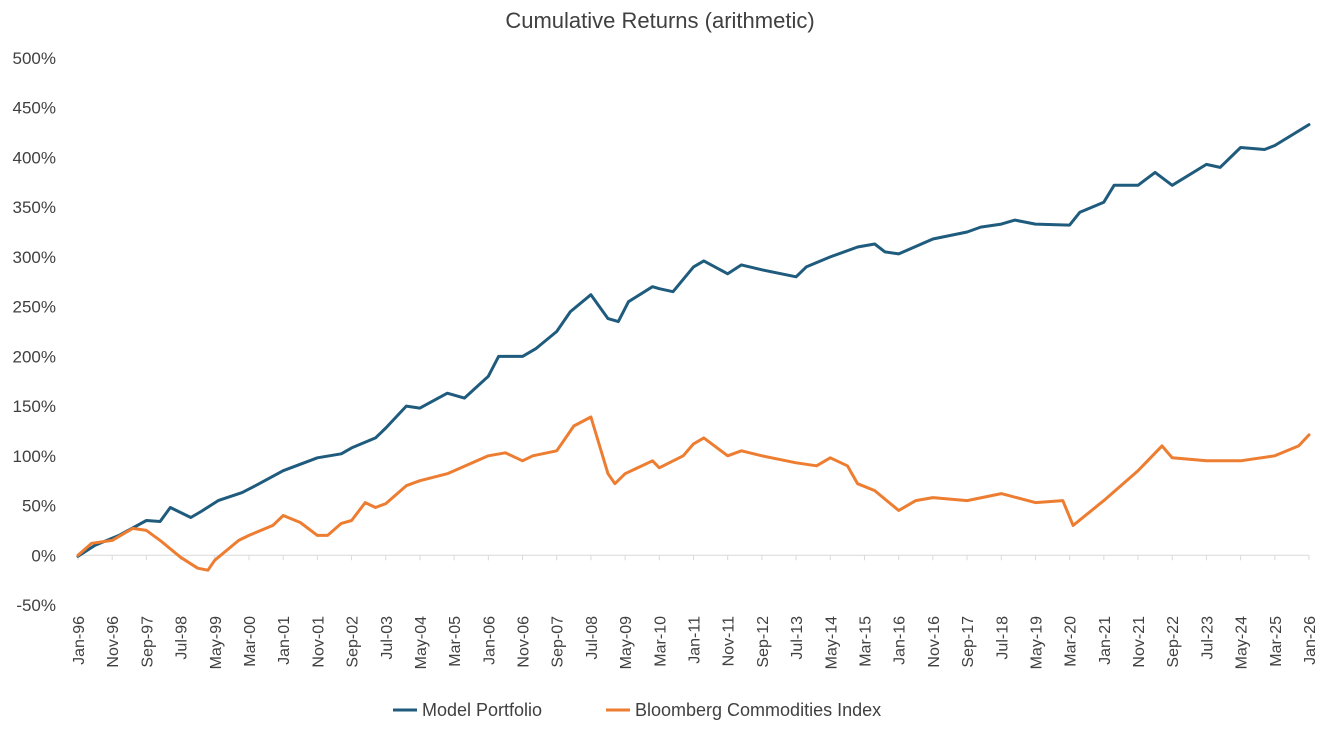 The width and height of the screenshot is (1321, 730). What do you see at coordinates (797, 638) in the screenshot?
I see `x-tick-label: Jul-13` at bounding box center [797, 638].